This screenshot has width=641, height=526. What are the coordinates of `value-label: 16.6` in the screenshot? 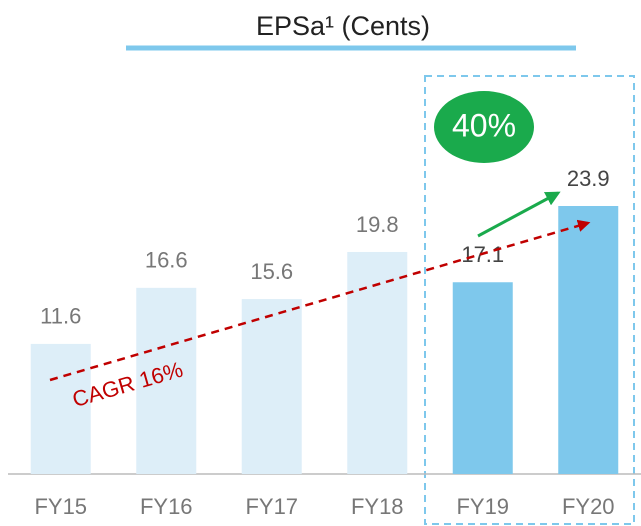 It's located at (166, 260).